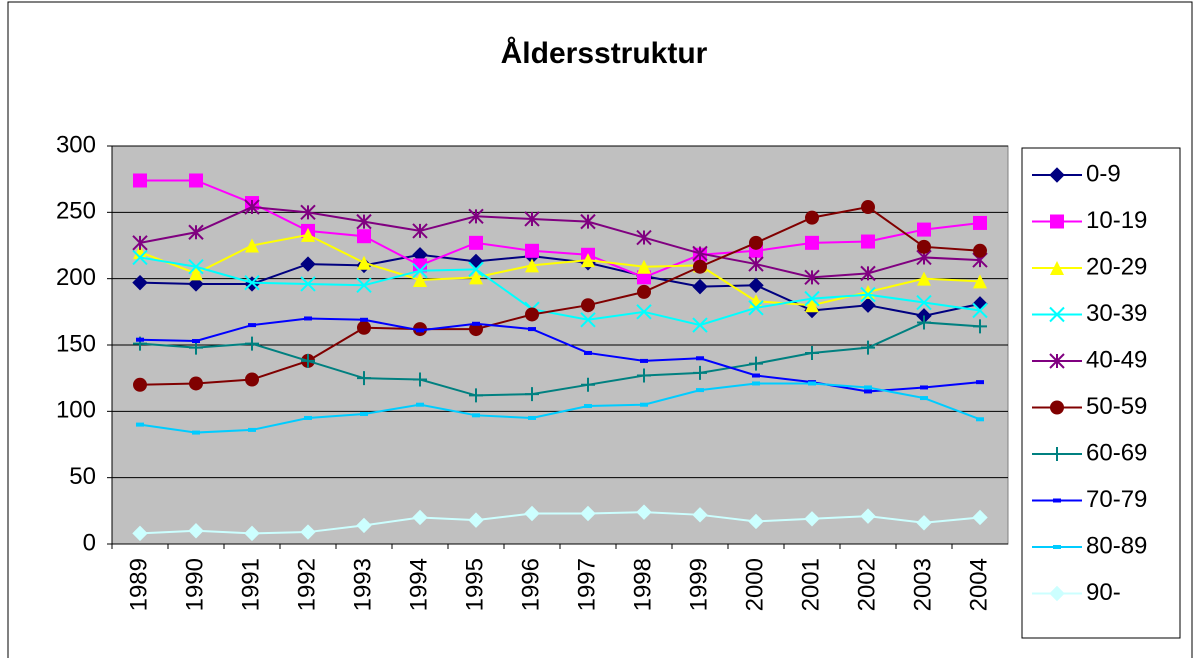 This screenshot has height=663, width=1194. What do you see at coordinates (1116, 313) in the screenshot?
I see `legend-label: 30-39` at bounding box center [1116, 313].